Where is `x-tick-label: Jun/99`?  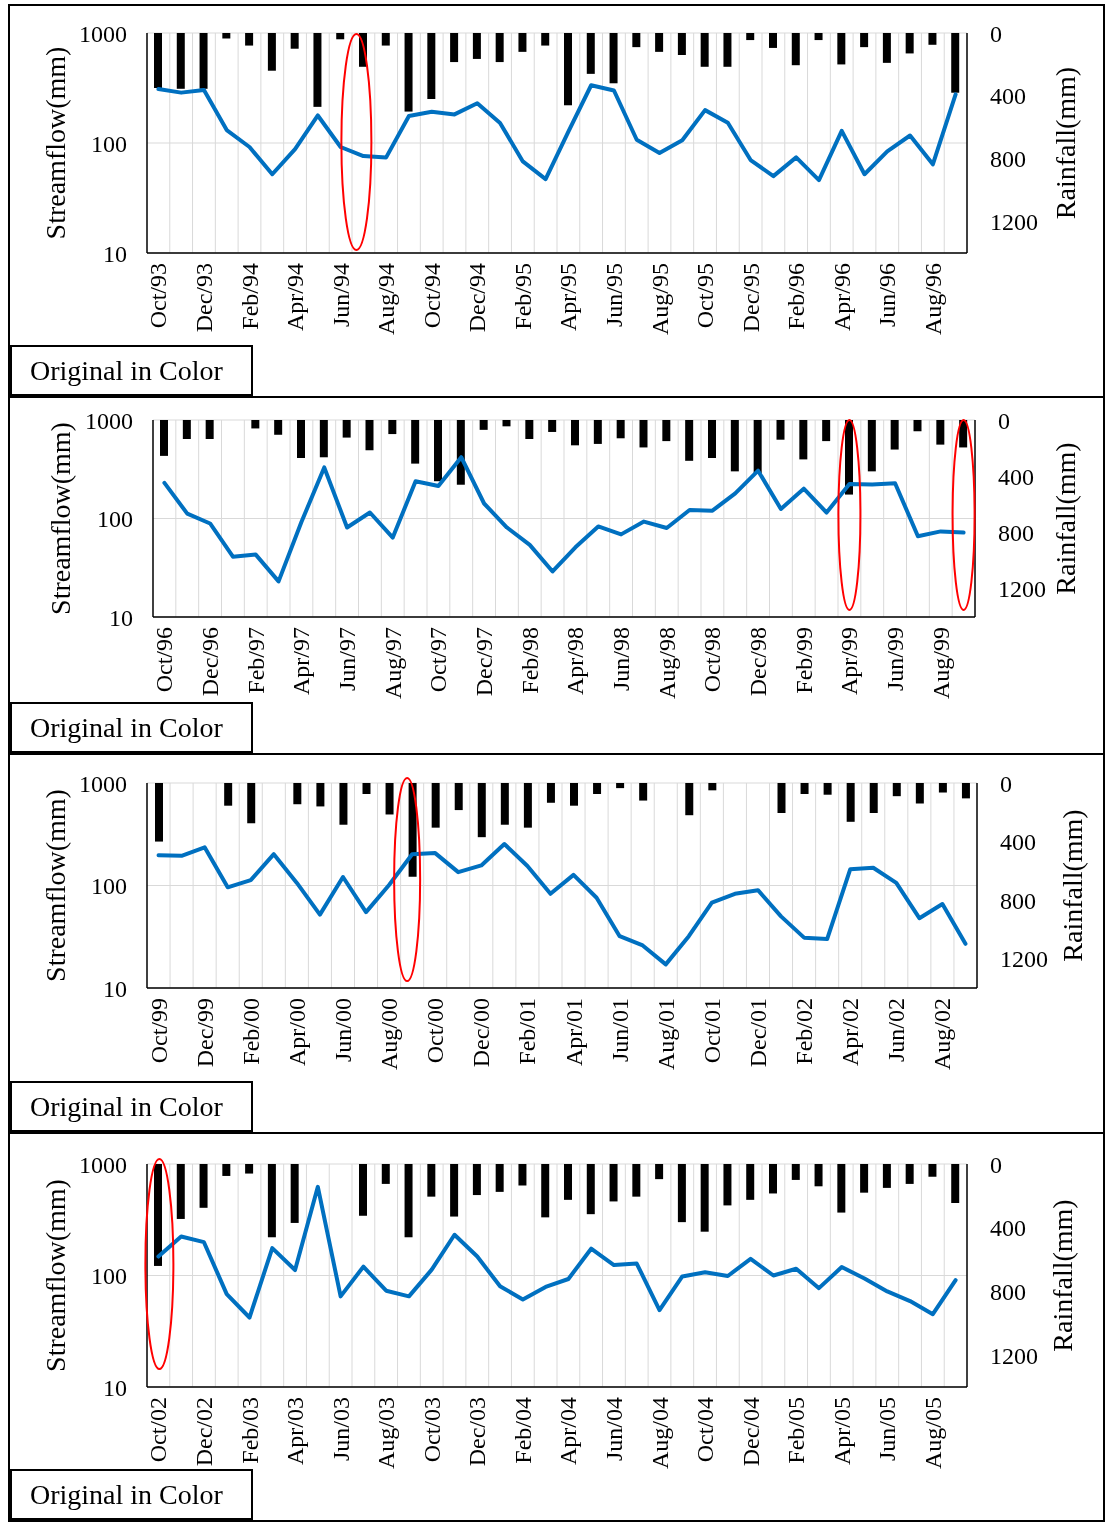 x-tick-label: Jun/99 is located at coordinates (895, 659).